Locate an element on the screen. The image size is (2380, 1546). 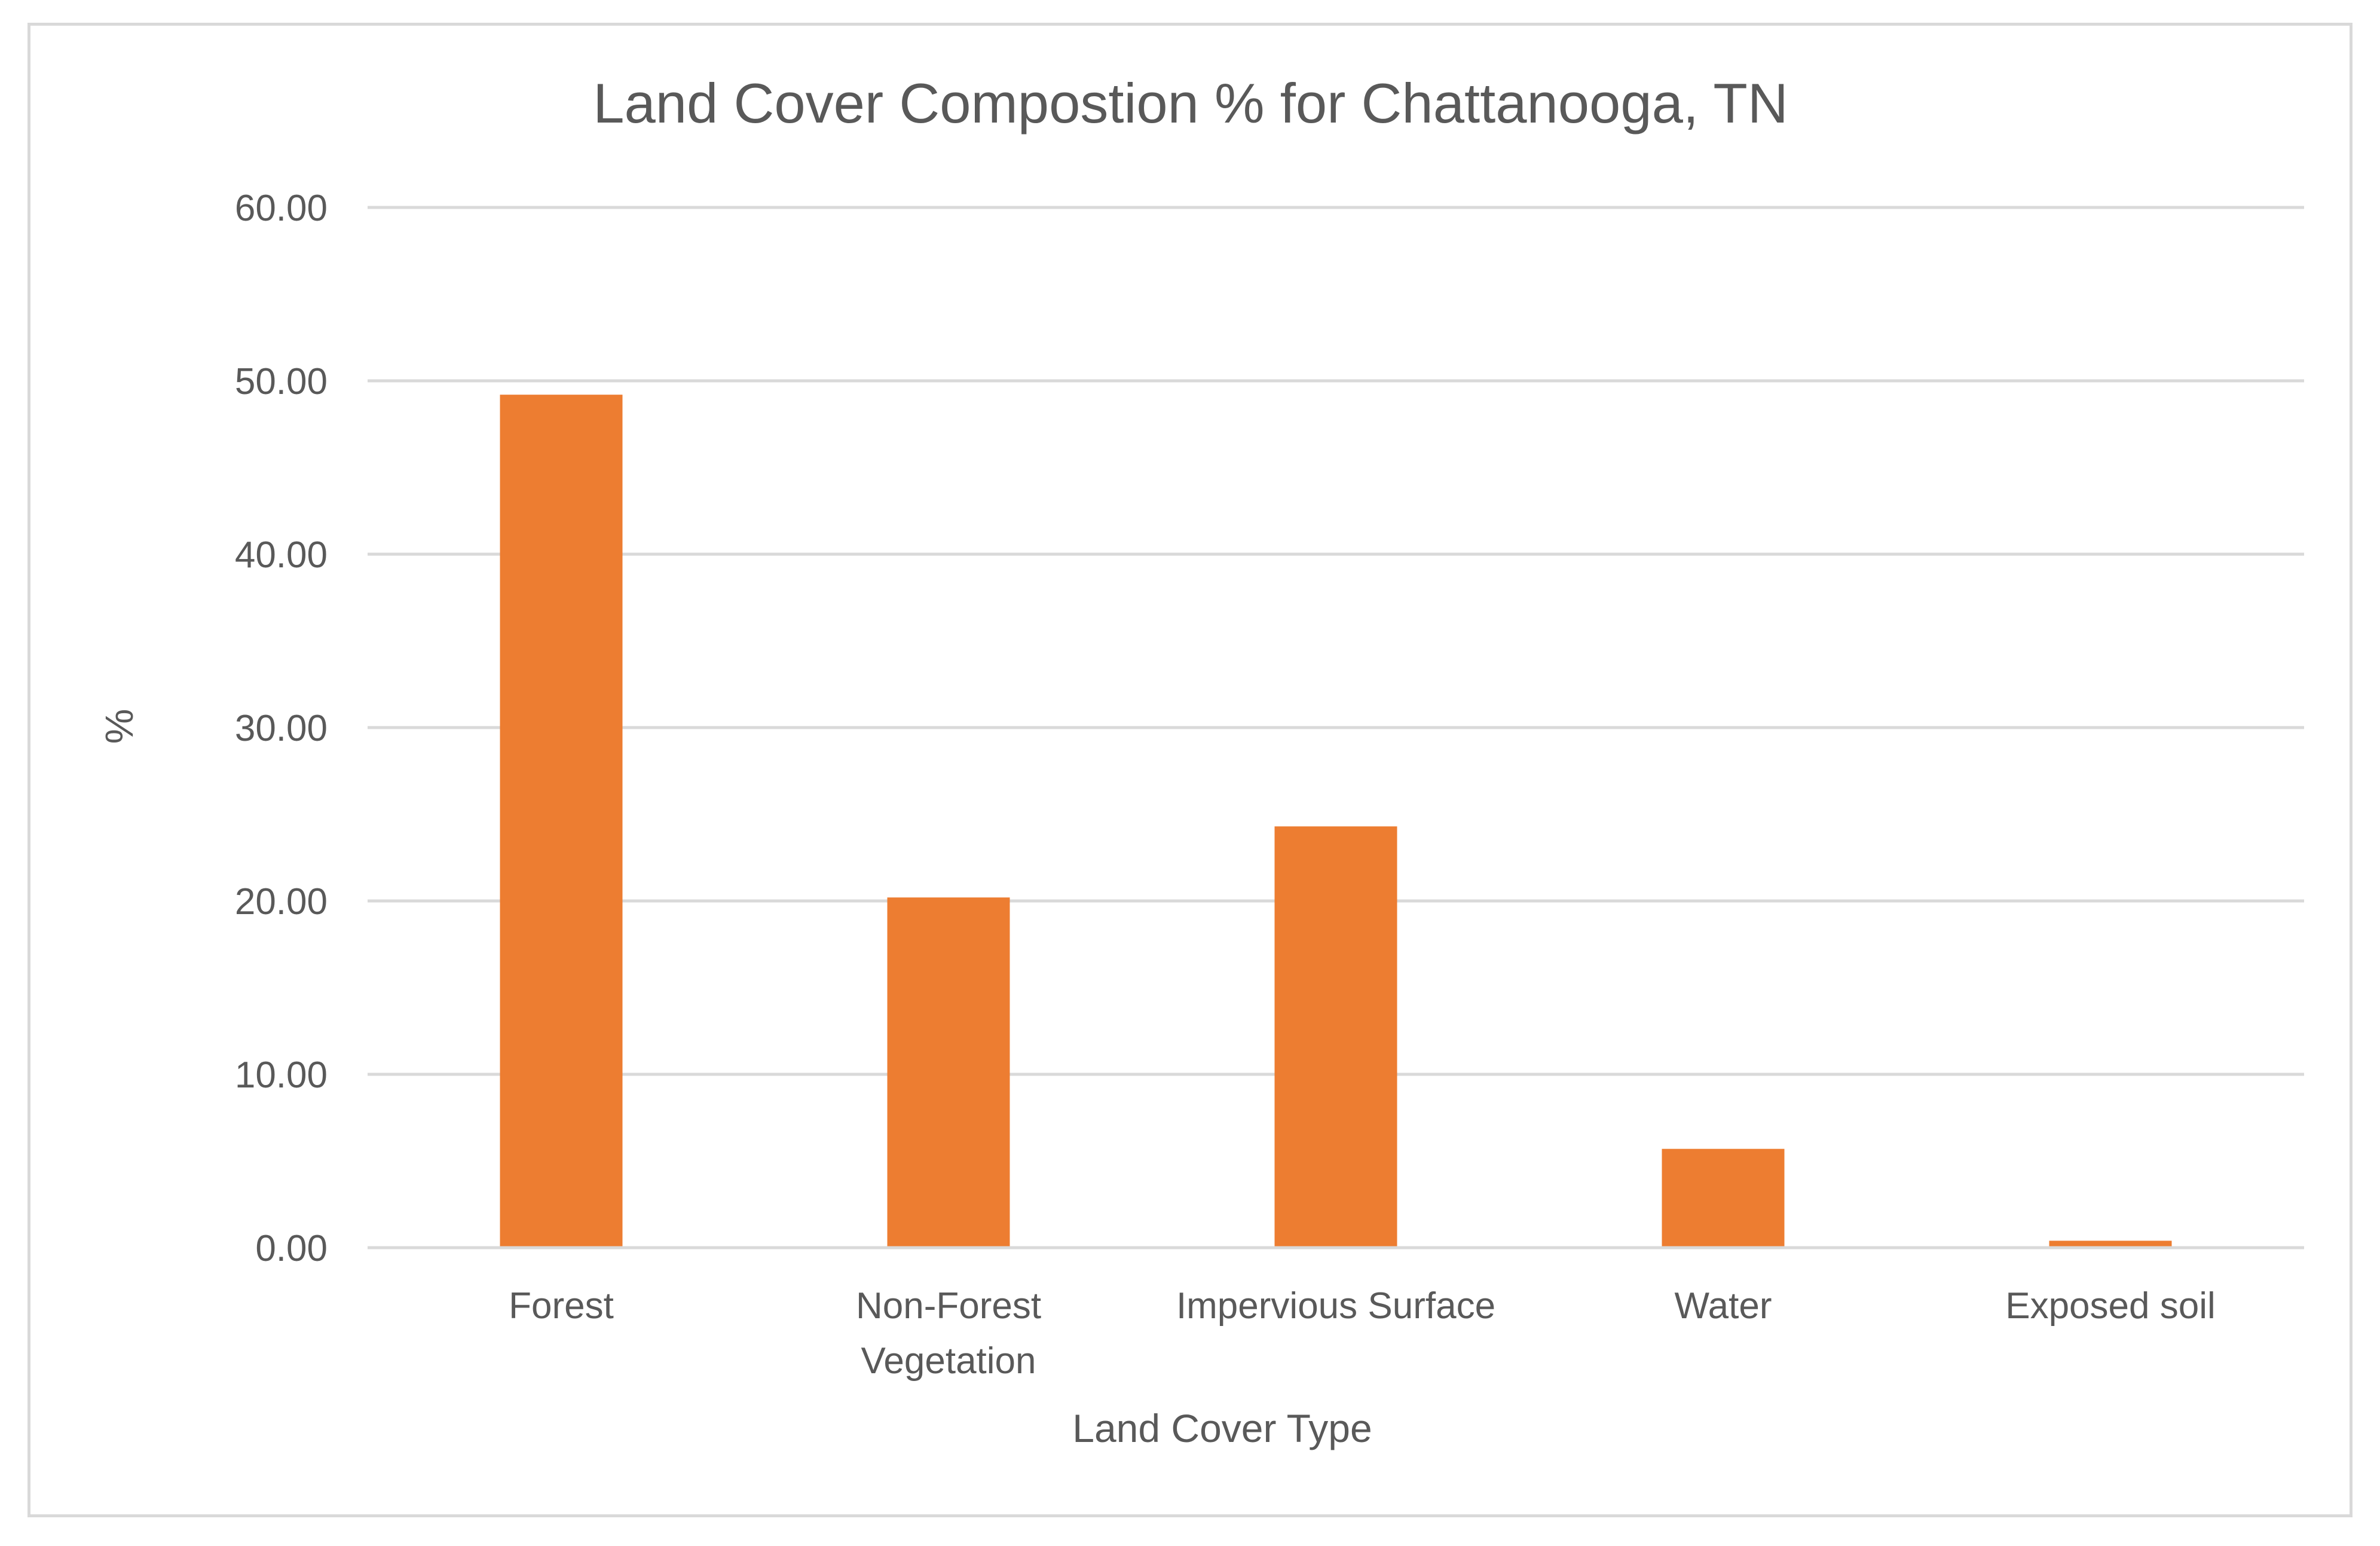
y-tick-label: 50.00 is located at coordinates (281, 382).